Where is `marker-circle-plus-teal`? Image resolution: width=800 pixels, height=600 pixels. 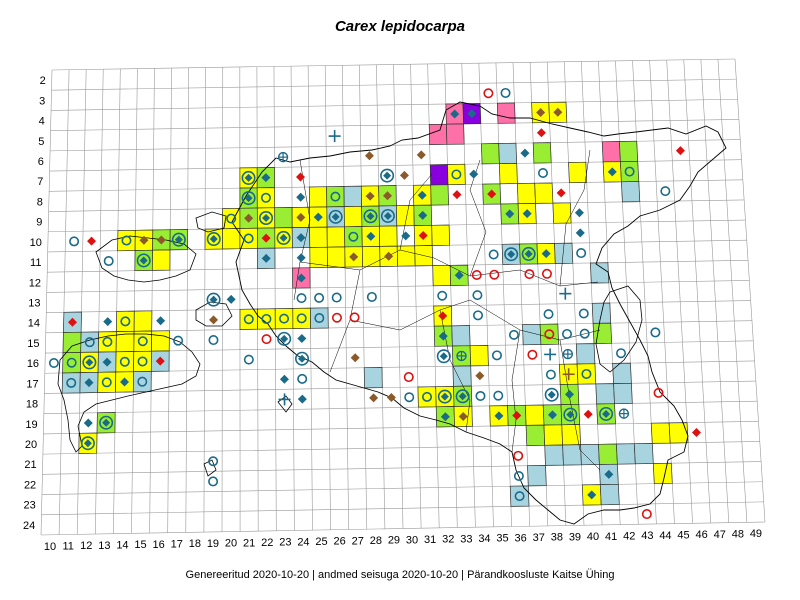
marker-circle-plus-teal is located at coordinates (624, 413).